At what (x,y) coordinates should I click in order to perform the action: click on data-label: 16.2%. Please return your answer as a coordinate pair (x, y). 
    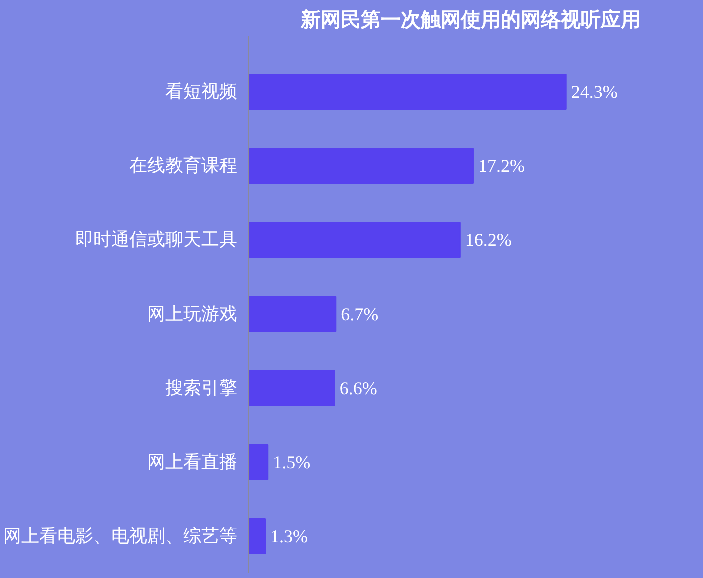
    Looking at the image, I should click on (488, 240).